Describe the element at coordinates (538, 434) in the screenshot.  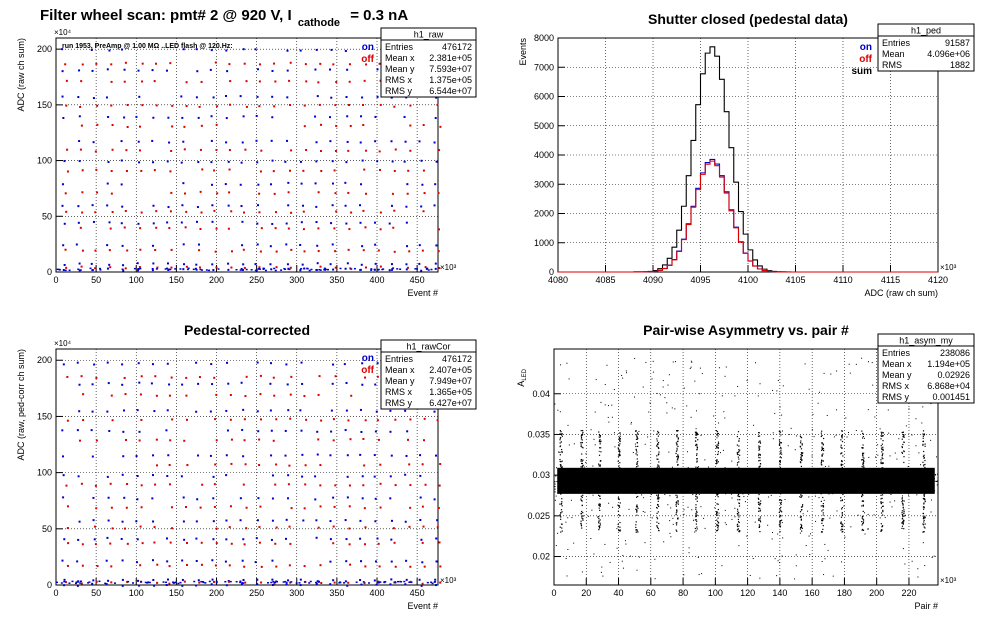
I see `asym-ytick-label: 0.035` at that location.